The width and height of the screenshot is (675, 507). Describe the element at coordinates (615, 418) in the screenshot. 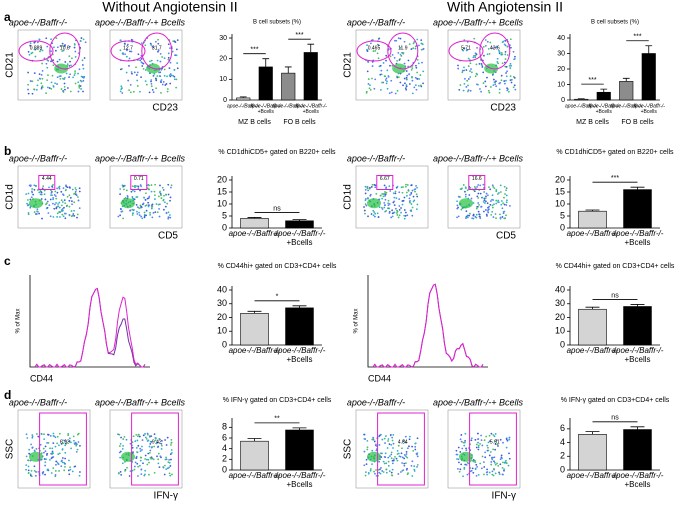

I see `significance-label: ns` at that location.